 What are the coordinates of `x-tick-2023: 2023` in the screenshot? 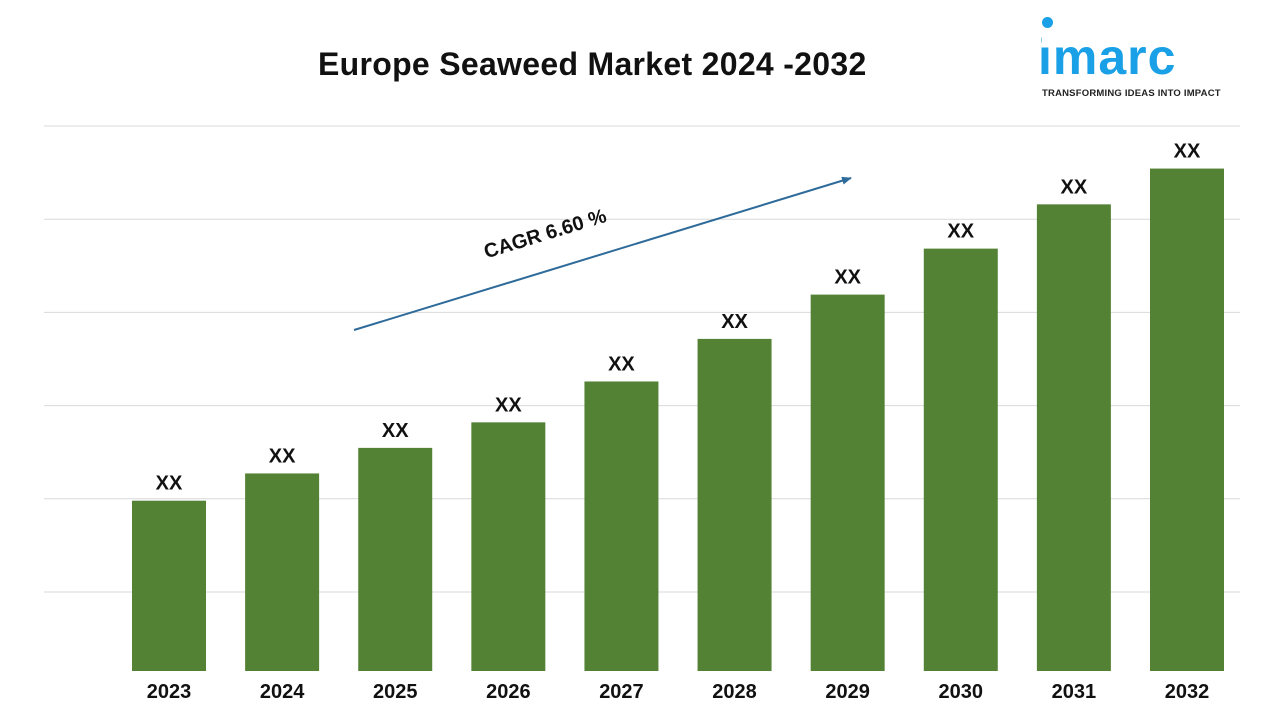 It's located at (169, 692).